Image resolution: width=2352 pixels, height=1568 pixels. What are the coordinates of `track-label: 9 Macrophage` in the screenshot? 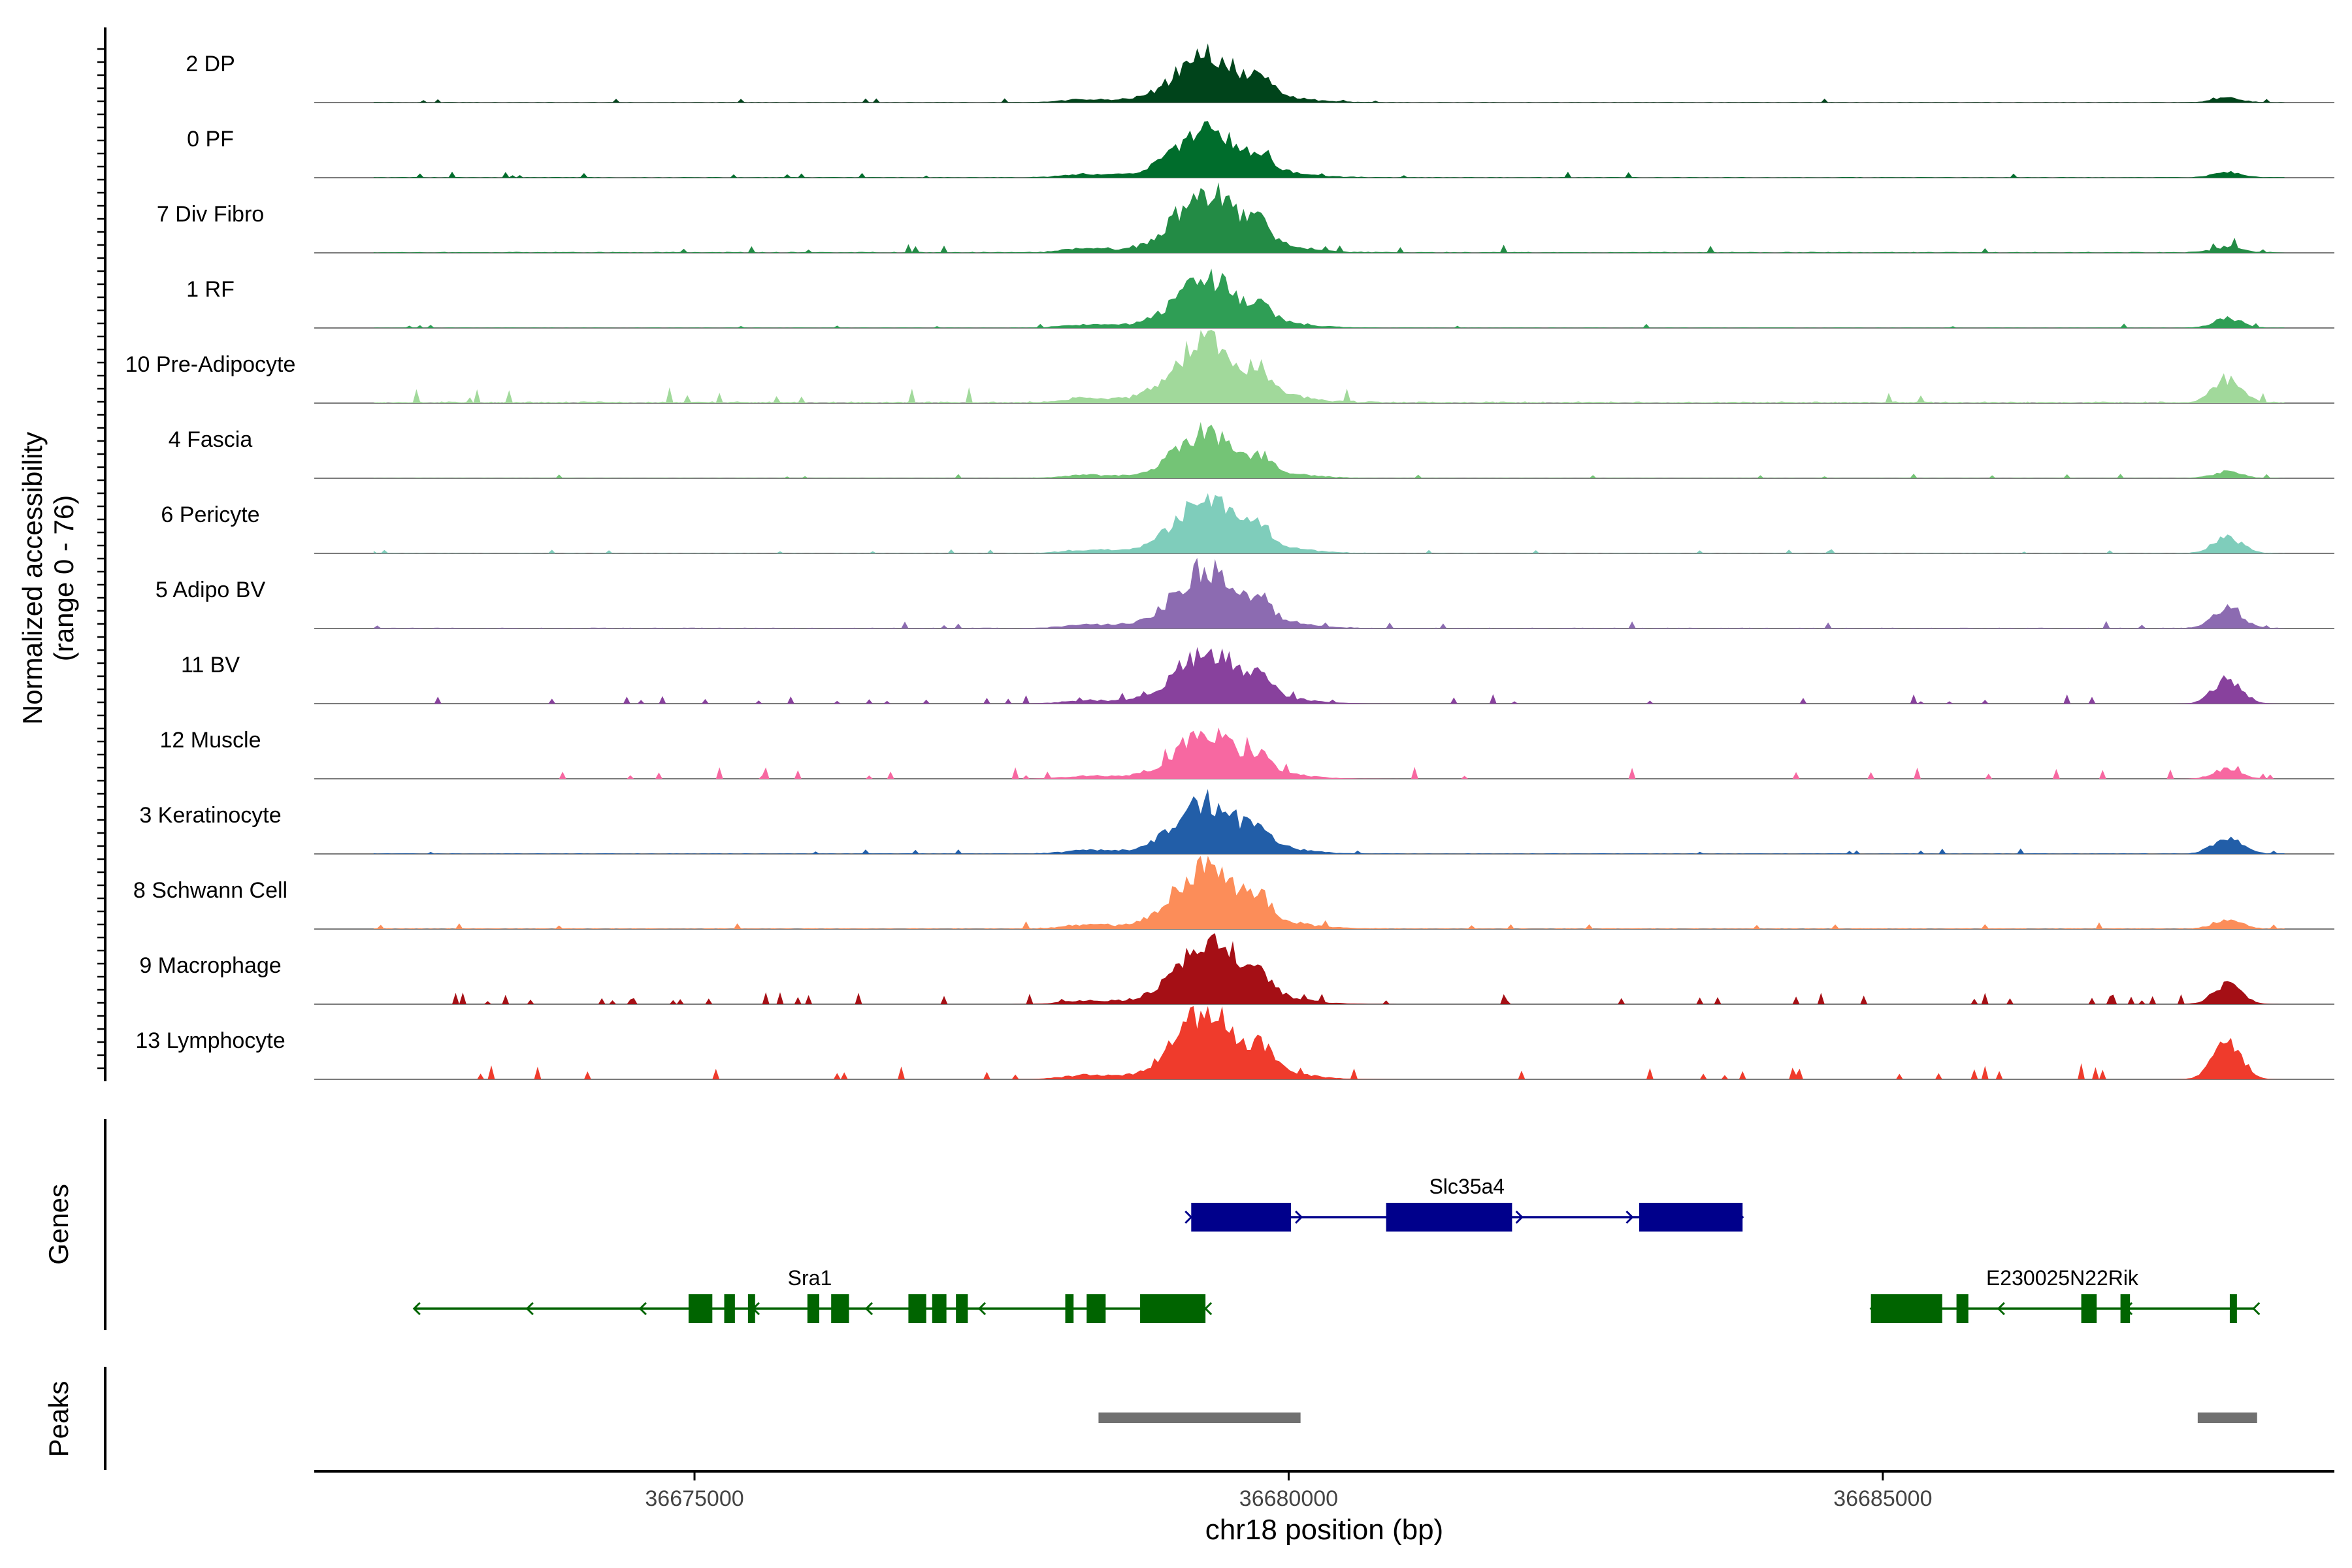 It's located at (210, 965).